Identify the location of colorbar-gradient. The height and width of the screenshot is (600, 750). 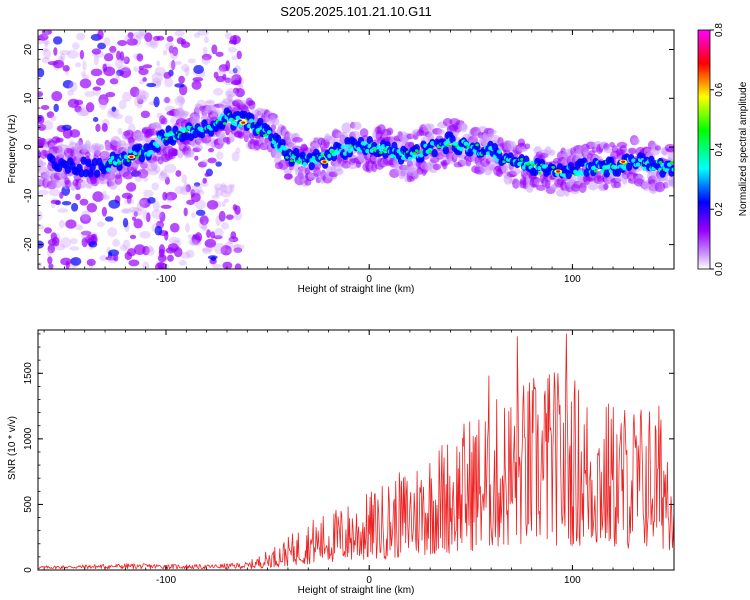
(704, 149).